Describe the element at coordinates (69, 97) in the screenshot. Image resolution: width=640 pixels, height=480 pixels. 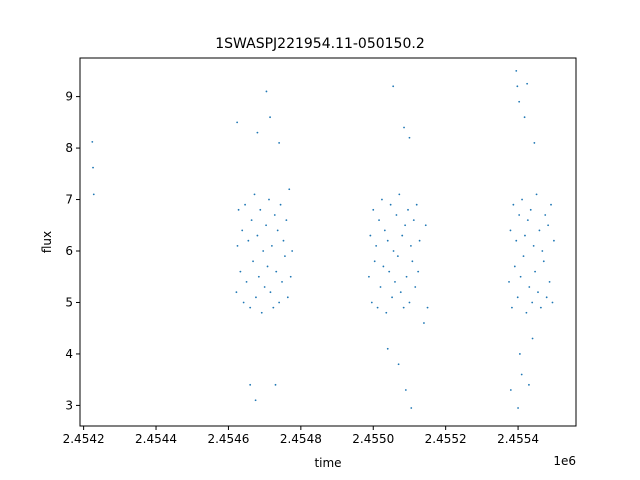
I see `y-tick-label: 9` at that location.